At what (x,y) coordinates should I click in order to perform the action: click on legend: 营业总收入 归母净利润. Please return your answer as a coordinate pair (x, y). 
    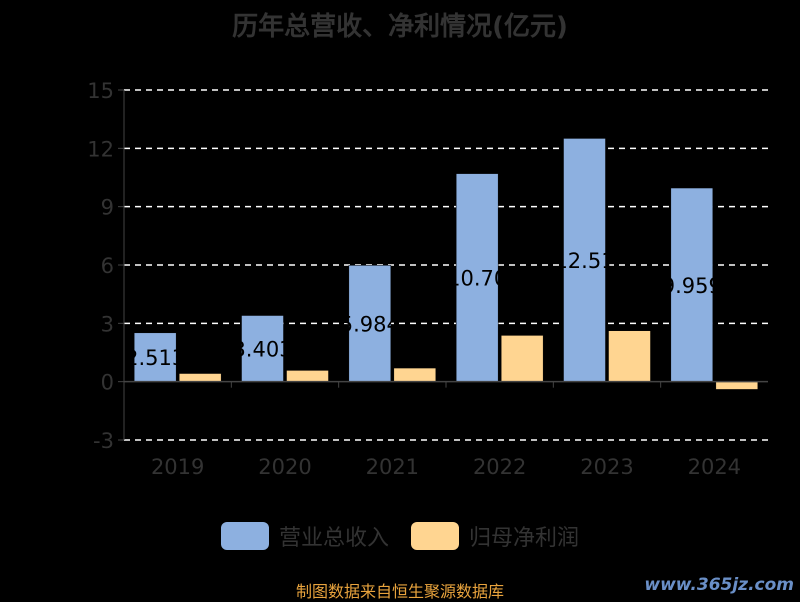
    Looking at the image, I should click on (400, 536).